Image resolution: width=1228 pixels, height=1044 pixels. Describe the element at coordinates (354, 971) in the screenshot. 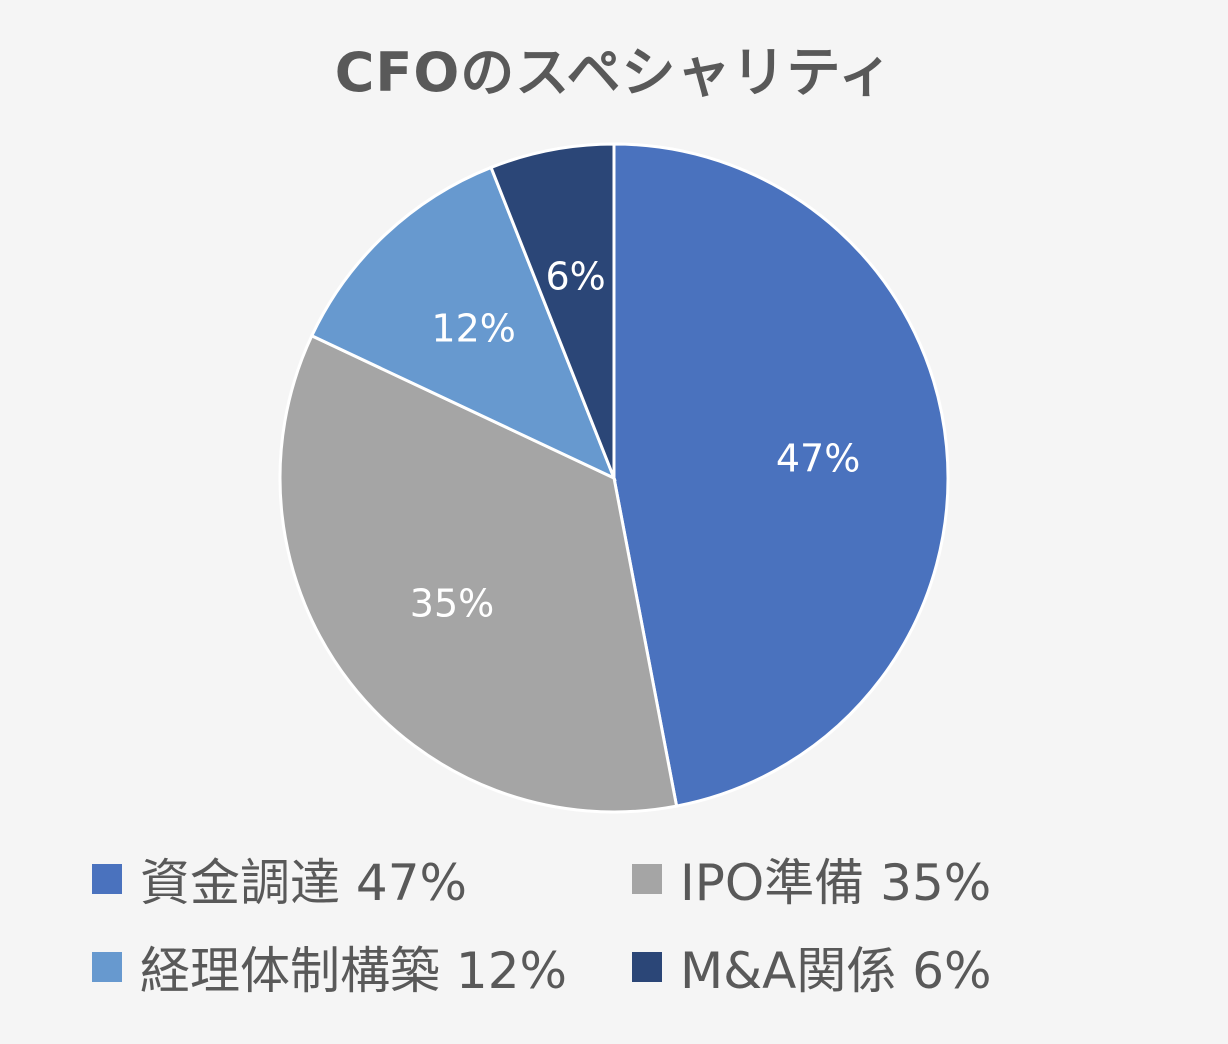

I see `legend-label-accounting: 経理体制構築 12%` at that location.